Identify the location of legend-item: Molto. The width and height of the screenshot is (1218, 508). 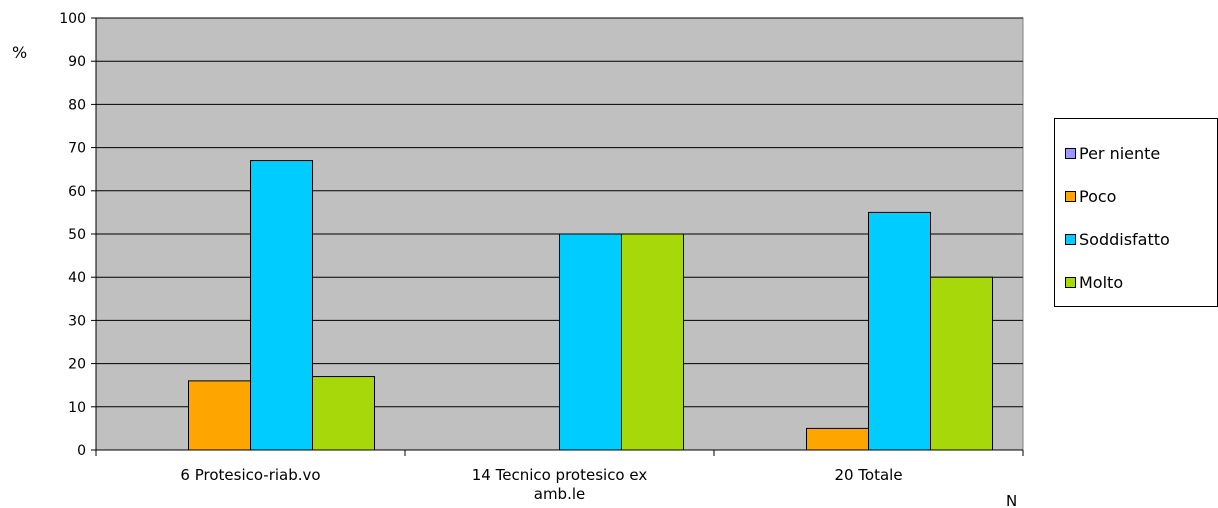
(1094, 282).